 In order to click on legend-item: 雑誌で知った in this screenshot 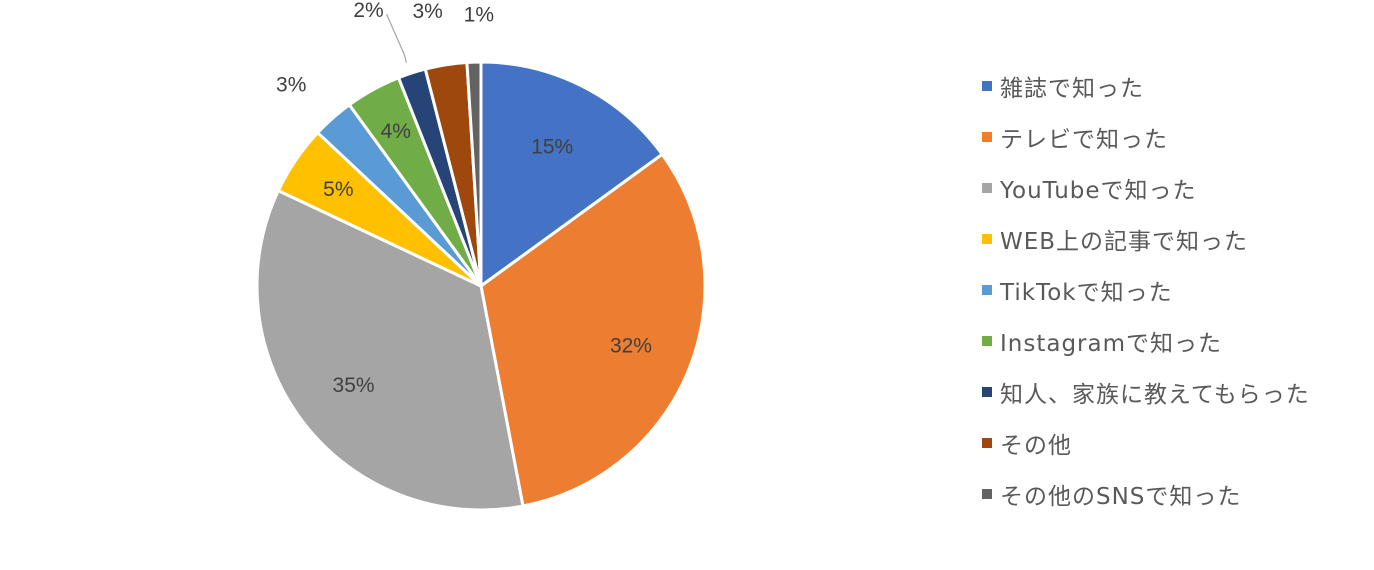, I will do `click(1146, 85)`.